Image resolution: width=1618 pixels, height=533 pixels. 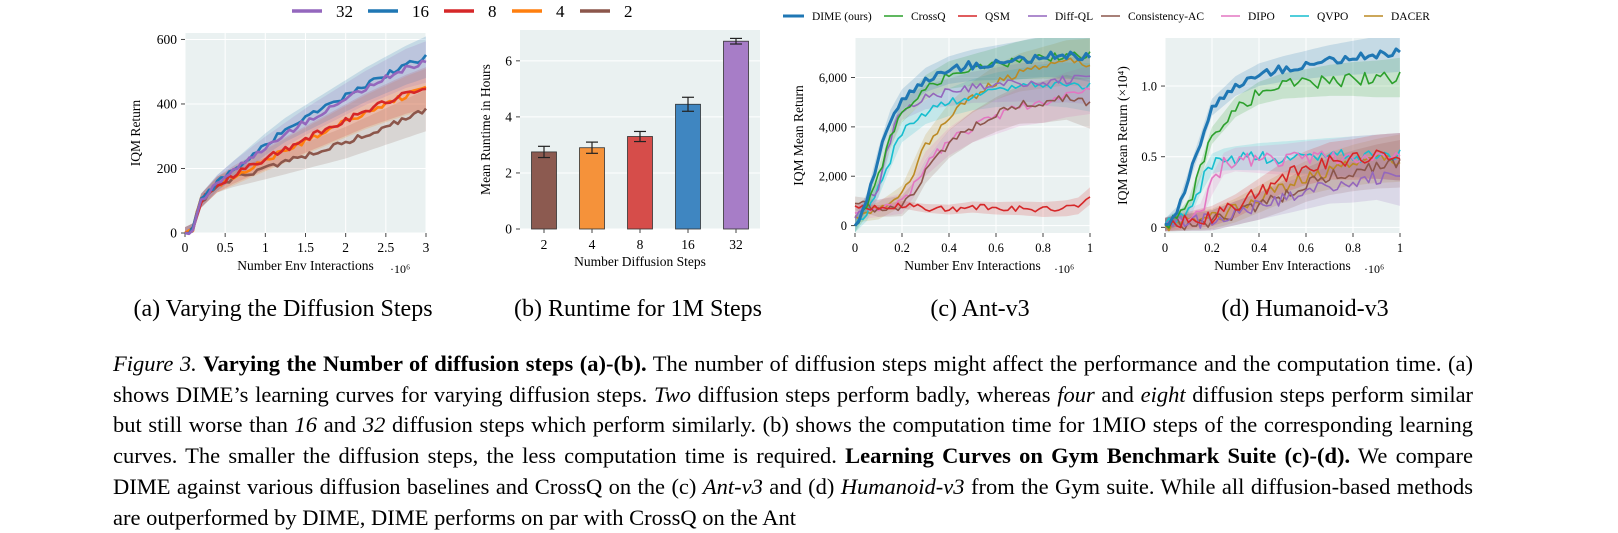 I want to click on legend-label: DACER, so click(x=1410, y=17).